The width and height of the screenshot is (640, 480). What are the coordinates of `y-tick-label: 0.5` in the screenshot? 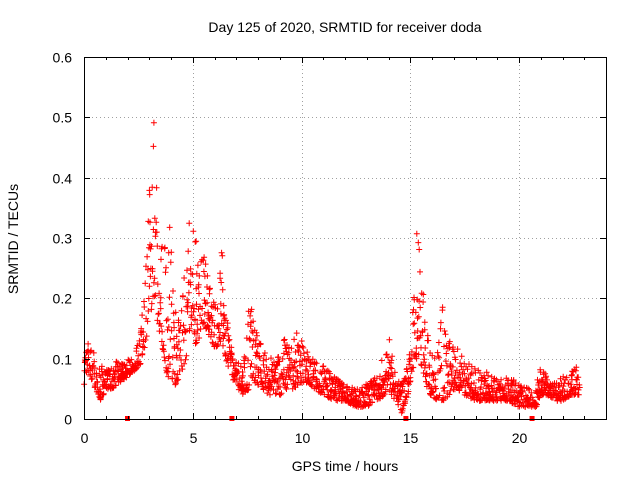 It's located at (63, 118).